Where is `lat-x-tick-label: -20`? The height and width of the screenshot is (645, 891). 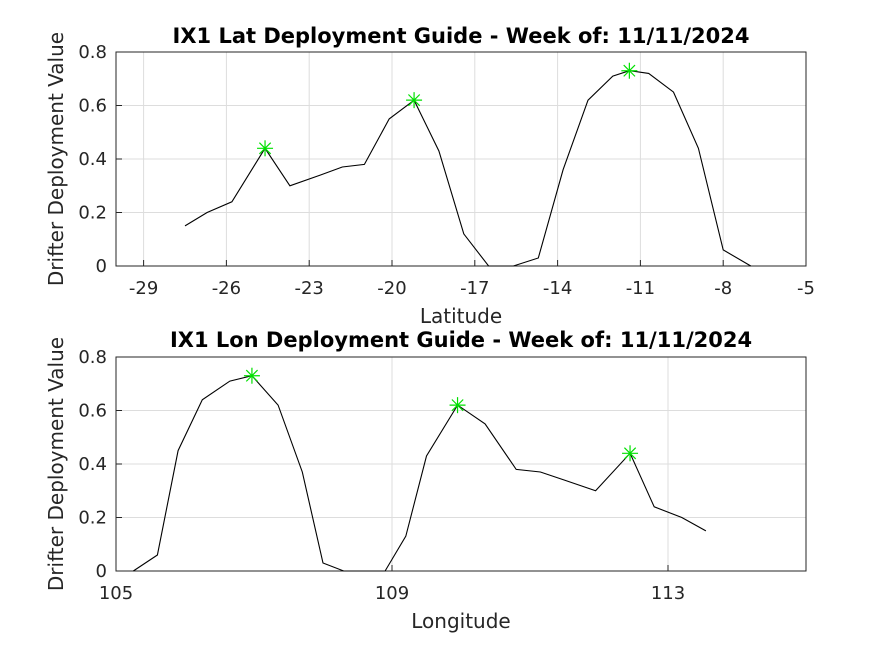 lat-x-tick-label: -20 is located at coordinates (391, 288).